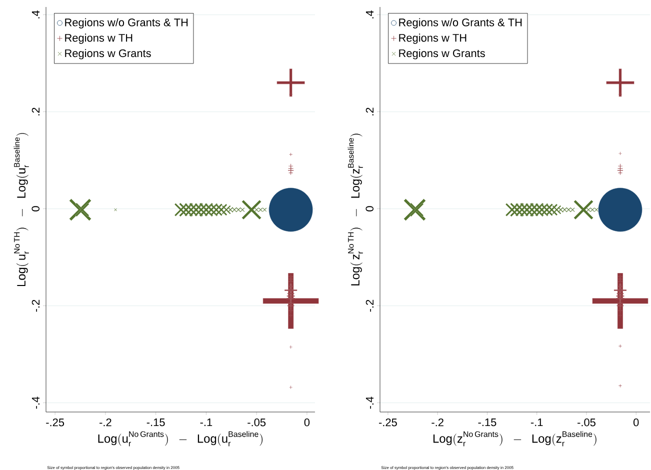 The height and width of the screenshot is (470, 651). What do you see at coordinates (21, 209) in the screenshot?
I see `y-axis-title: $\mathrm{Log(\,u}_{\mathrm{r}}^{\mathrm{No\,TH}}\mathrm{)\ \ -\ \ Log(u}_{\mathrm{r}}^{\mathrm{Baseline}}\mathrm{)}$` at bounding box center [21, 209].